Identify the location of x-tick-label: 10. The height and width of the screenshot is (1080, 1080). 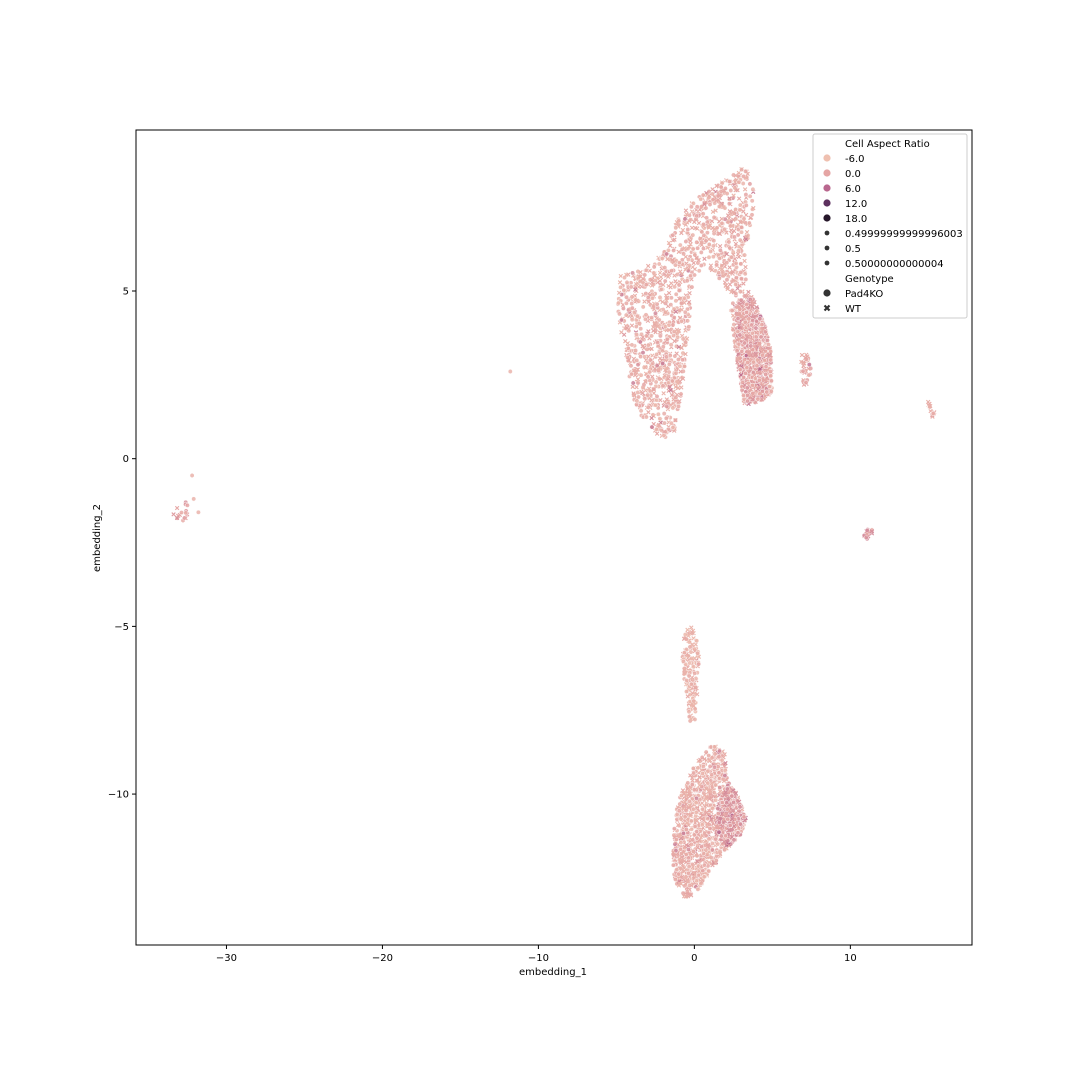
(850, 958).